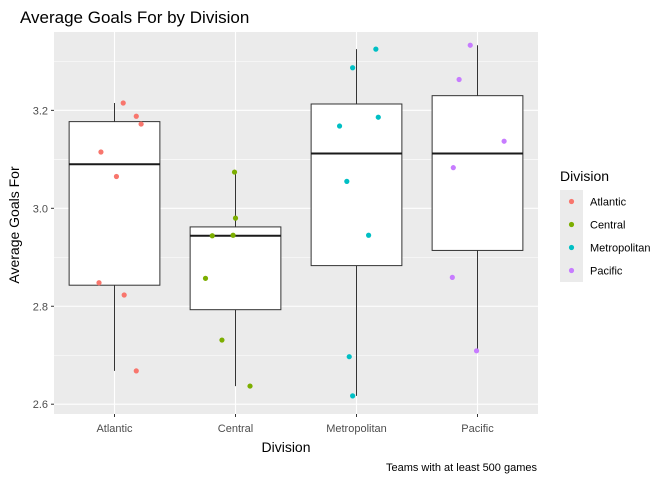 The width and height of the screenshot is (672, 480). What do you see at coordinates (235, 429) in the screenshot?
I see `x-tick-label: Central` at bounding box center [235, 429].